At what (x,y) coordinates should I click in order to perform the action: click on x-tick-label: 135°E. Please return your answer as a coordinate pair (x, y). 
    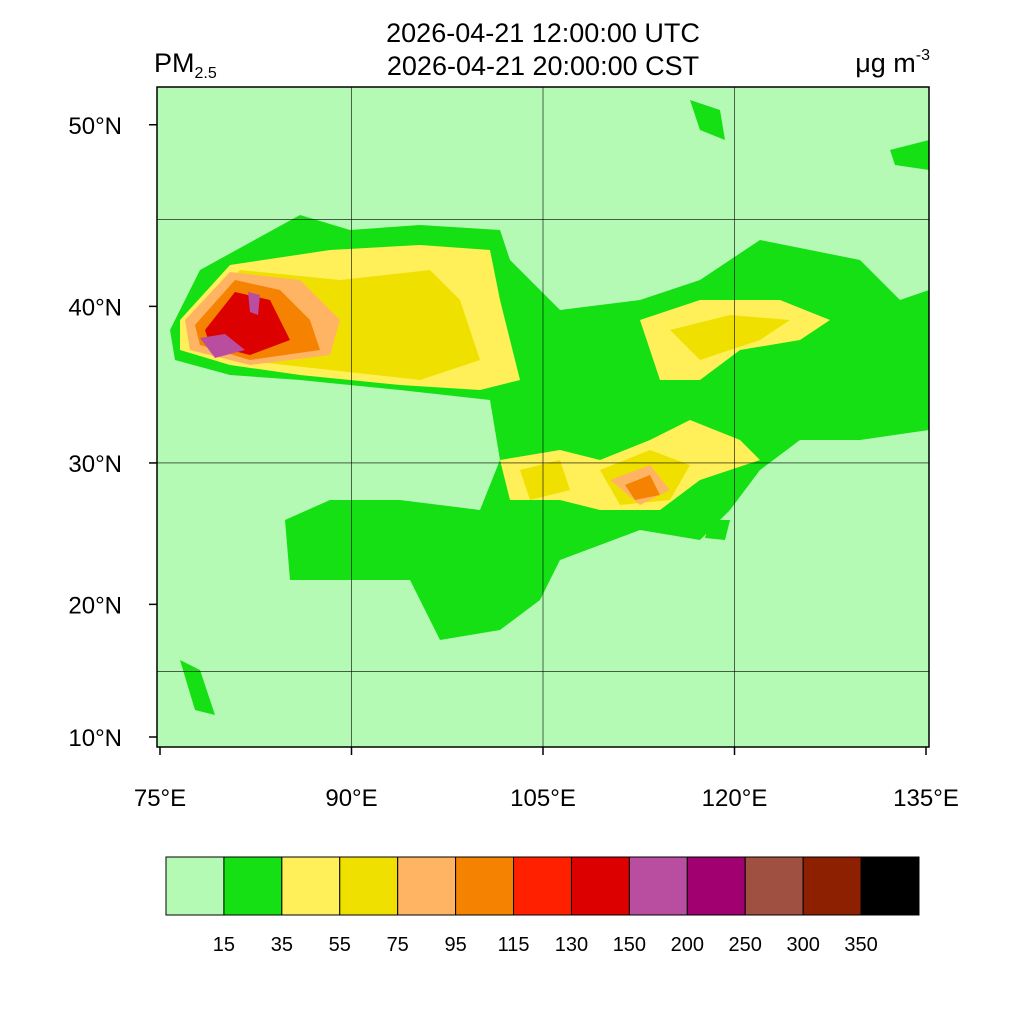
    Looking at the image, I should click on (926, 798).